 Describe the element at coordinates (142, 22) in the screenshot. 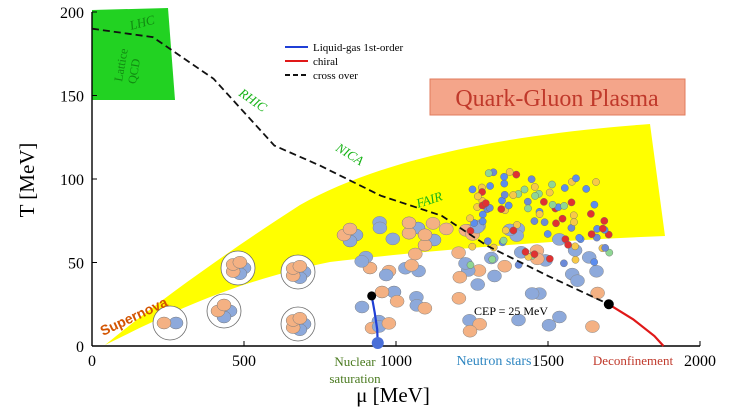

I see `label-lhc: LHC` at that location.